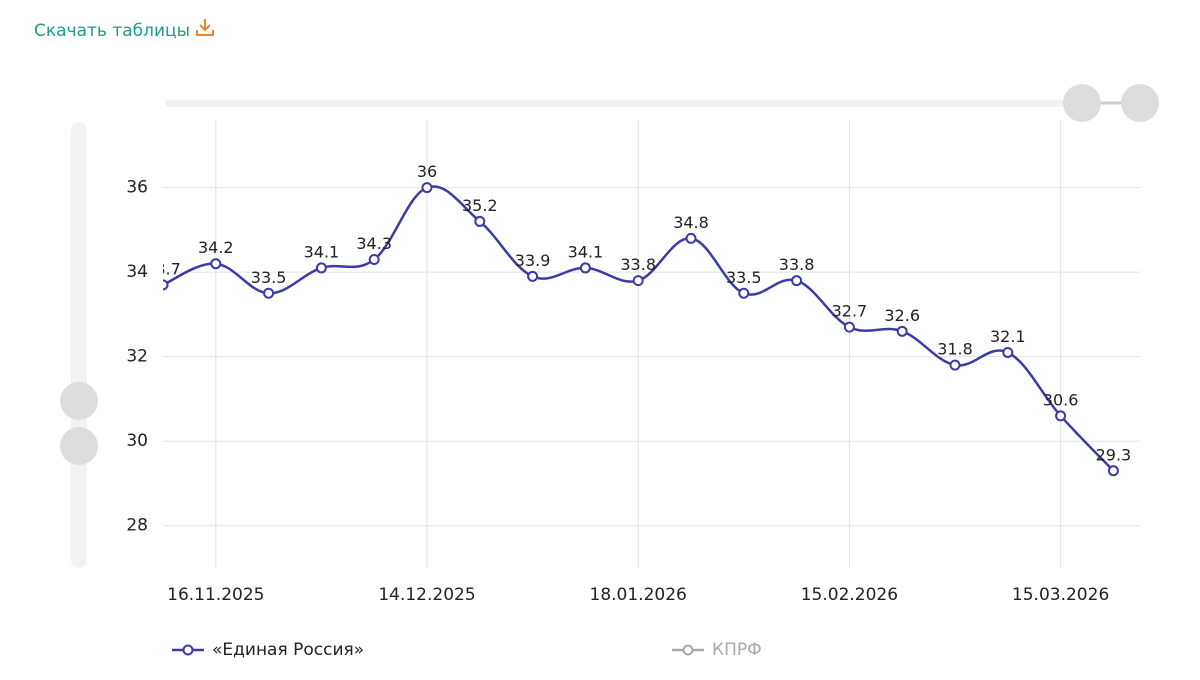 The width and height of the screenshot is (1200, 680). Describe the element at coordinates (615, 103) in the screenshot. I see `range-track` at that location.